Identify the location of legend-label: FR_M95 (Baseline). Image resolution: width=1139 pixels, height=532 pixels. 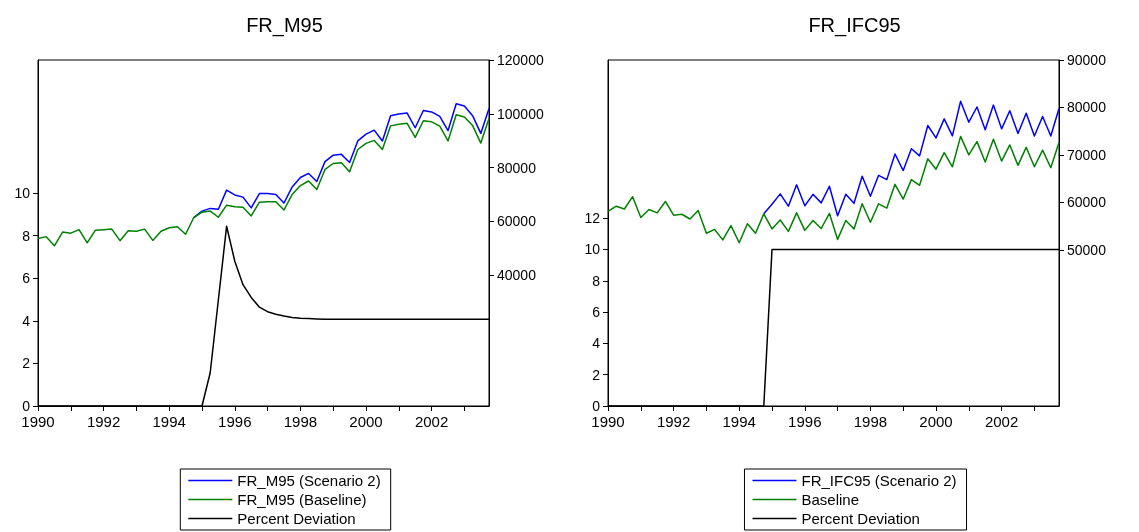
(302, 499).